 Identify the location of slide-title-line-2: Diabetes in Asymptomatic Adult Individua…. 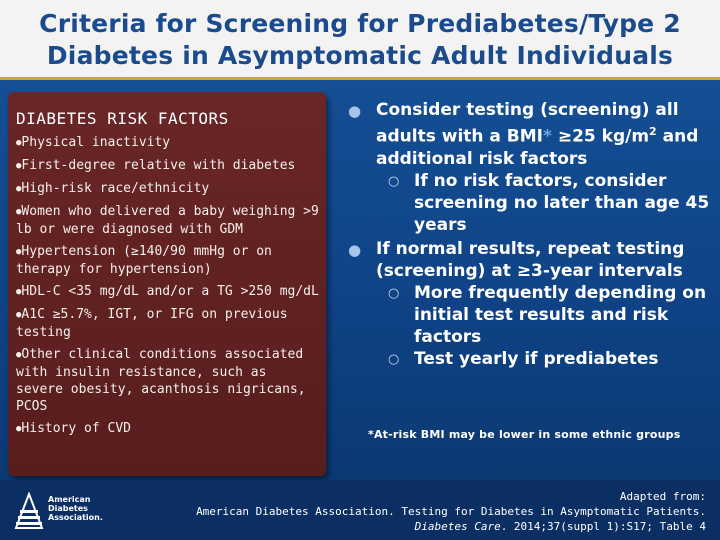
(360, 55).